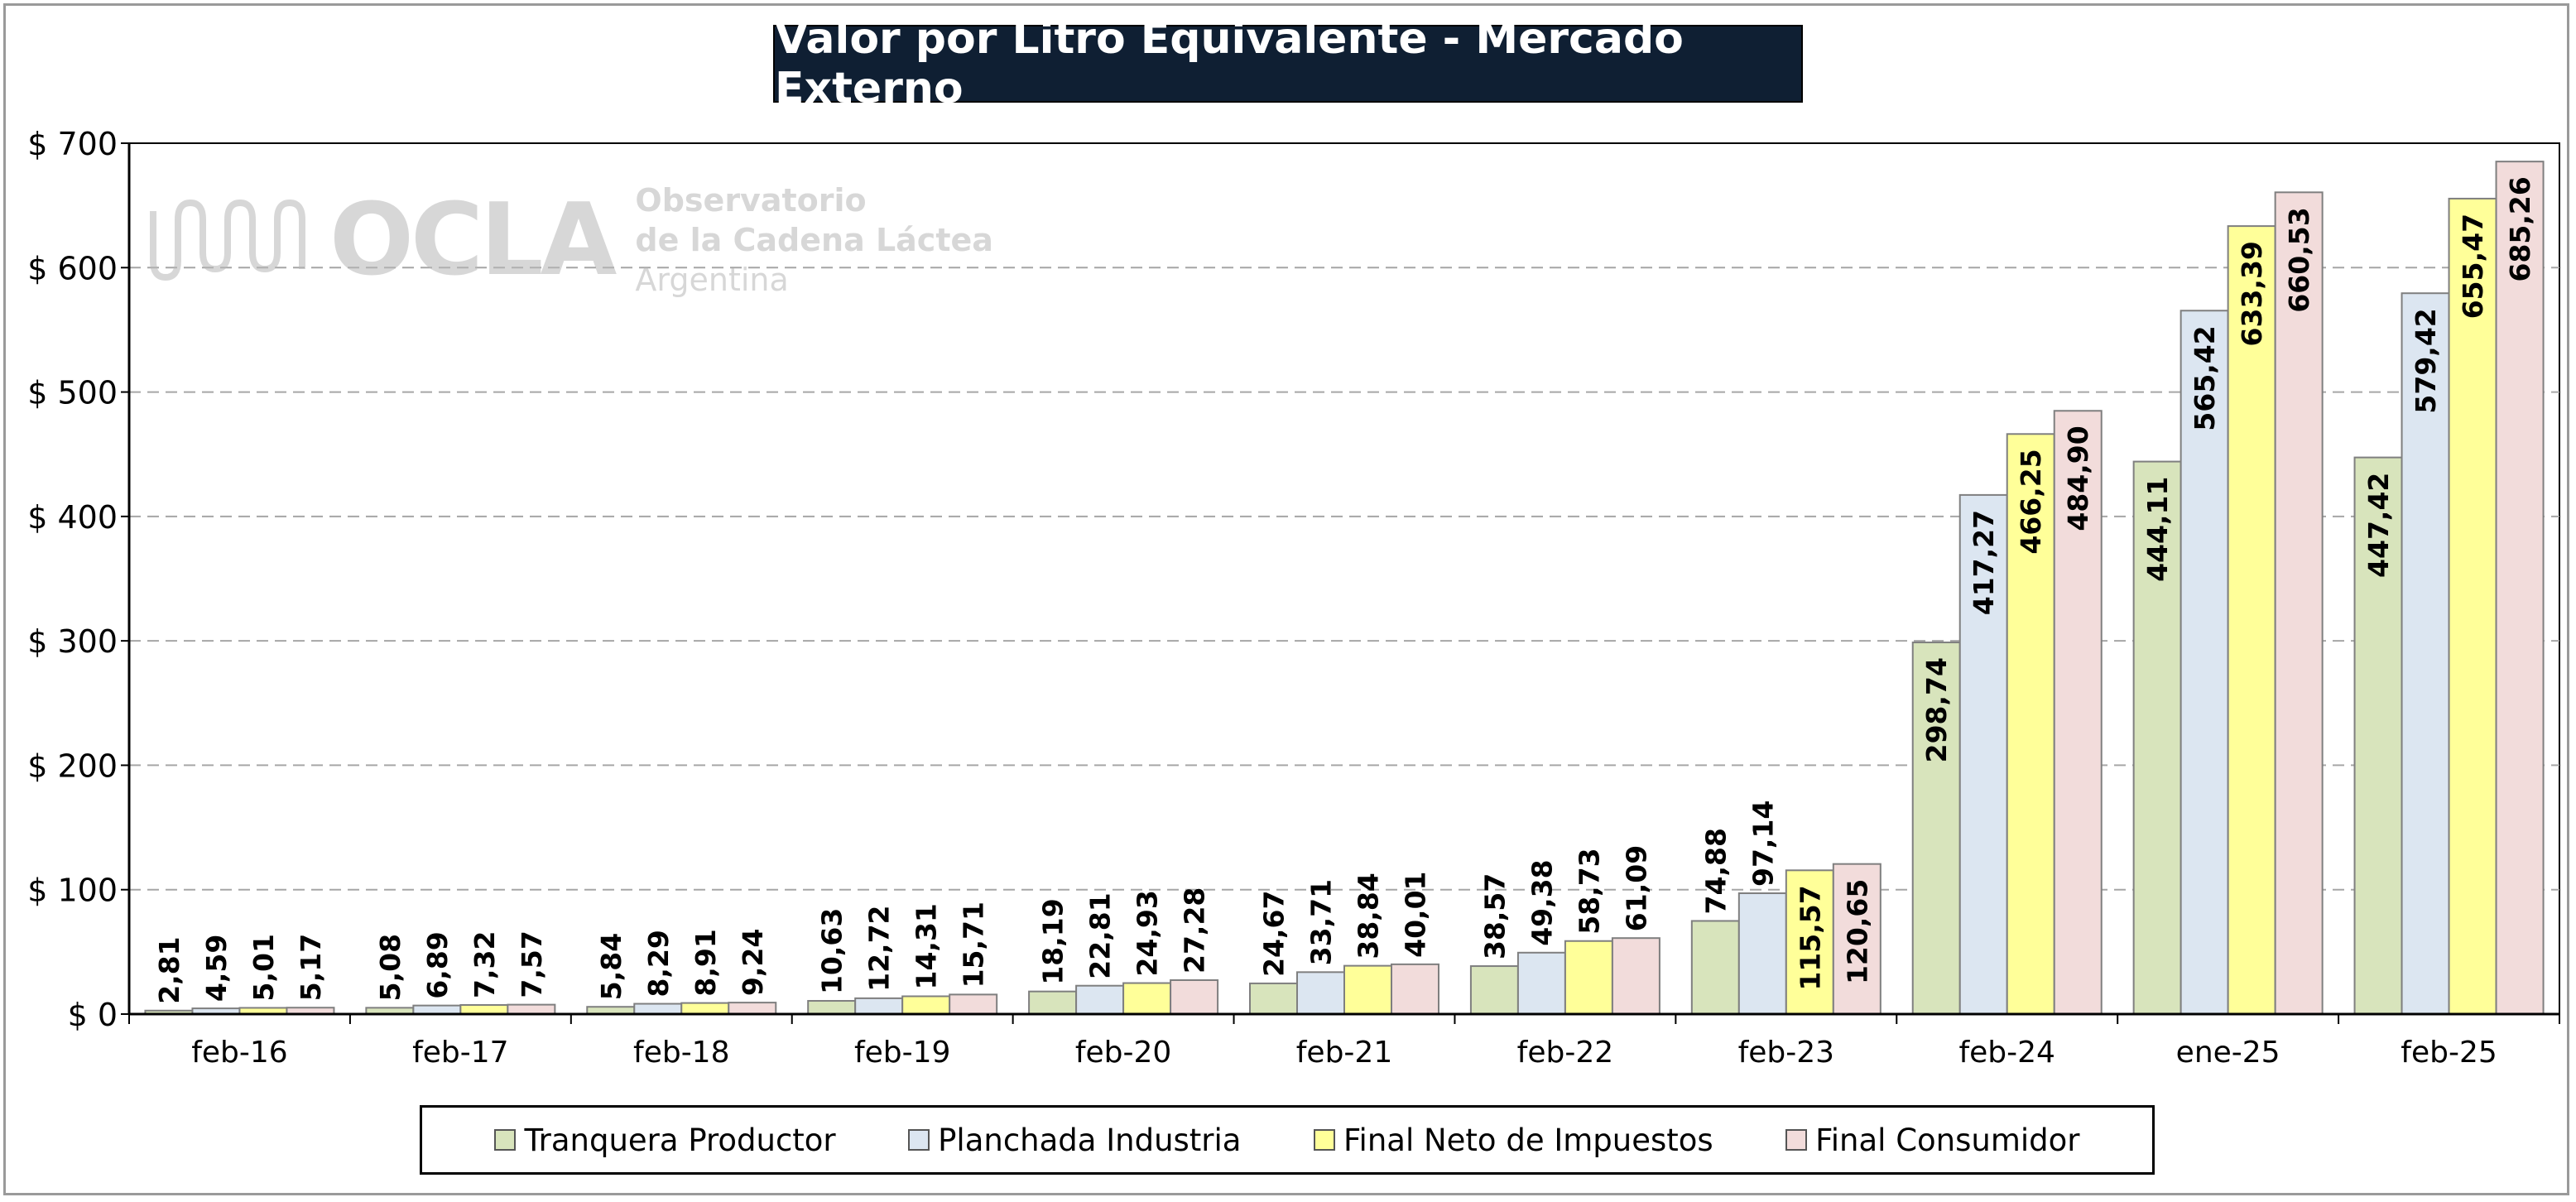 This screenshot has height=1202, width=2576. Describe the element at coordinates (1763, 844) in the screenshot. I see `bar-value-label: 97,14` at that location.